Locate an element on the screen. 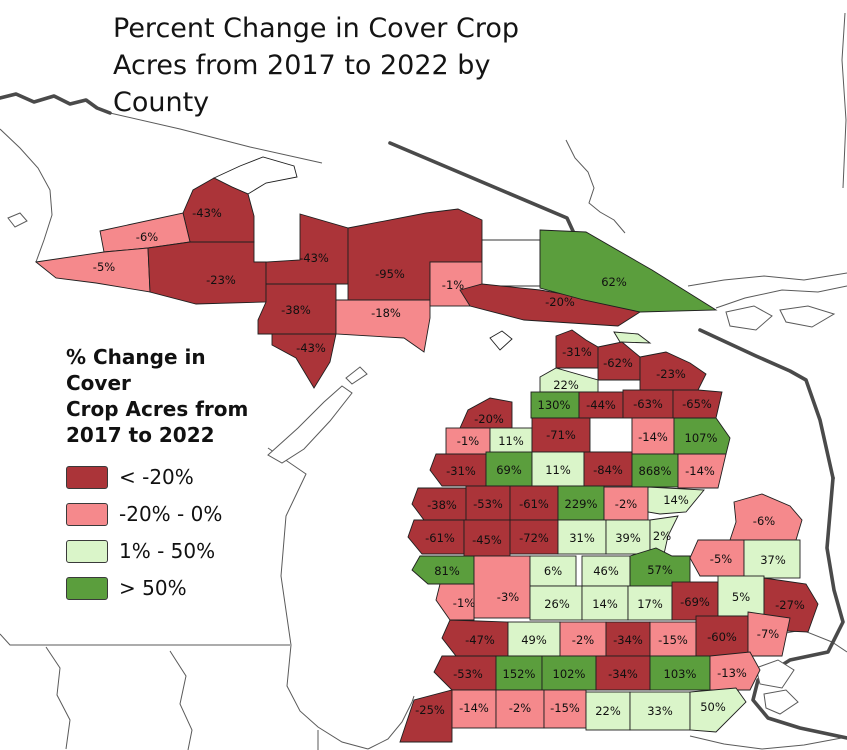 The width and height of the screenshot is (847, 750). county-value-label: -14% is located at coordinates (653, 437).